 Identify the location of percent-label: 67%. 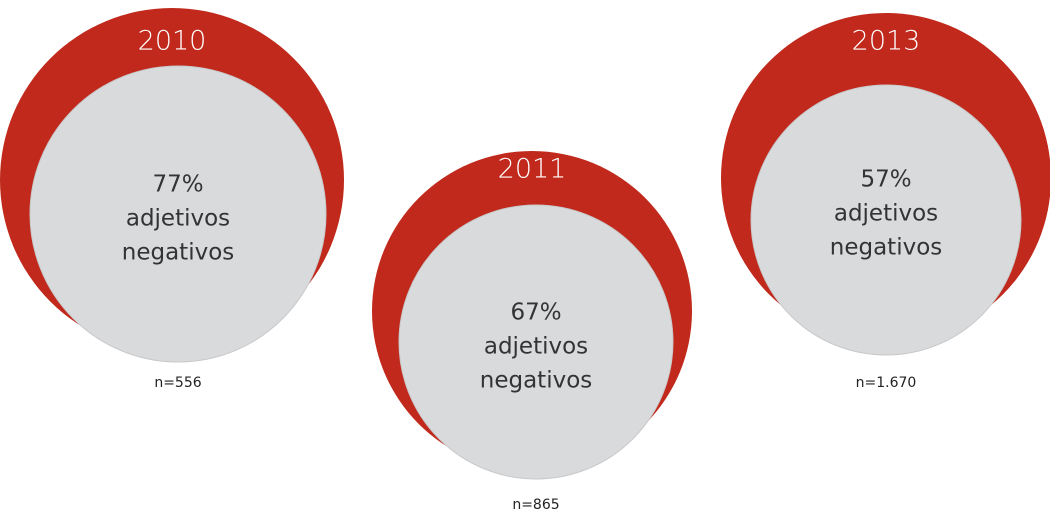
(535, 313).